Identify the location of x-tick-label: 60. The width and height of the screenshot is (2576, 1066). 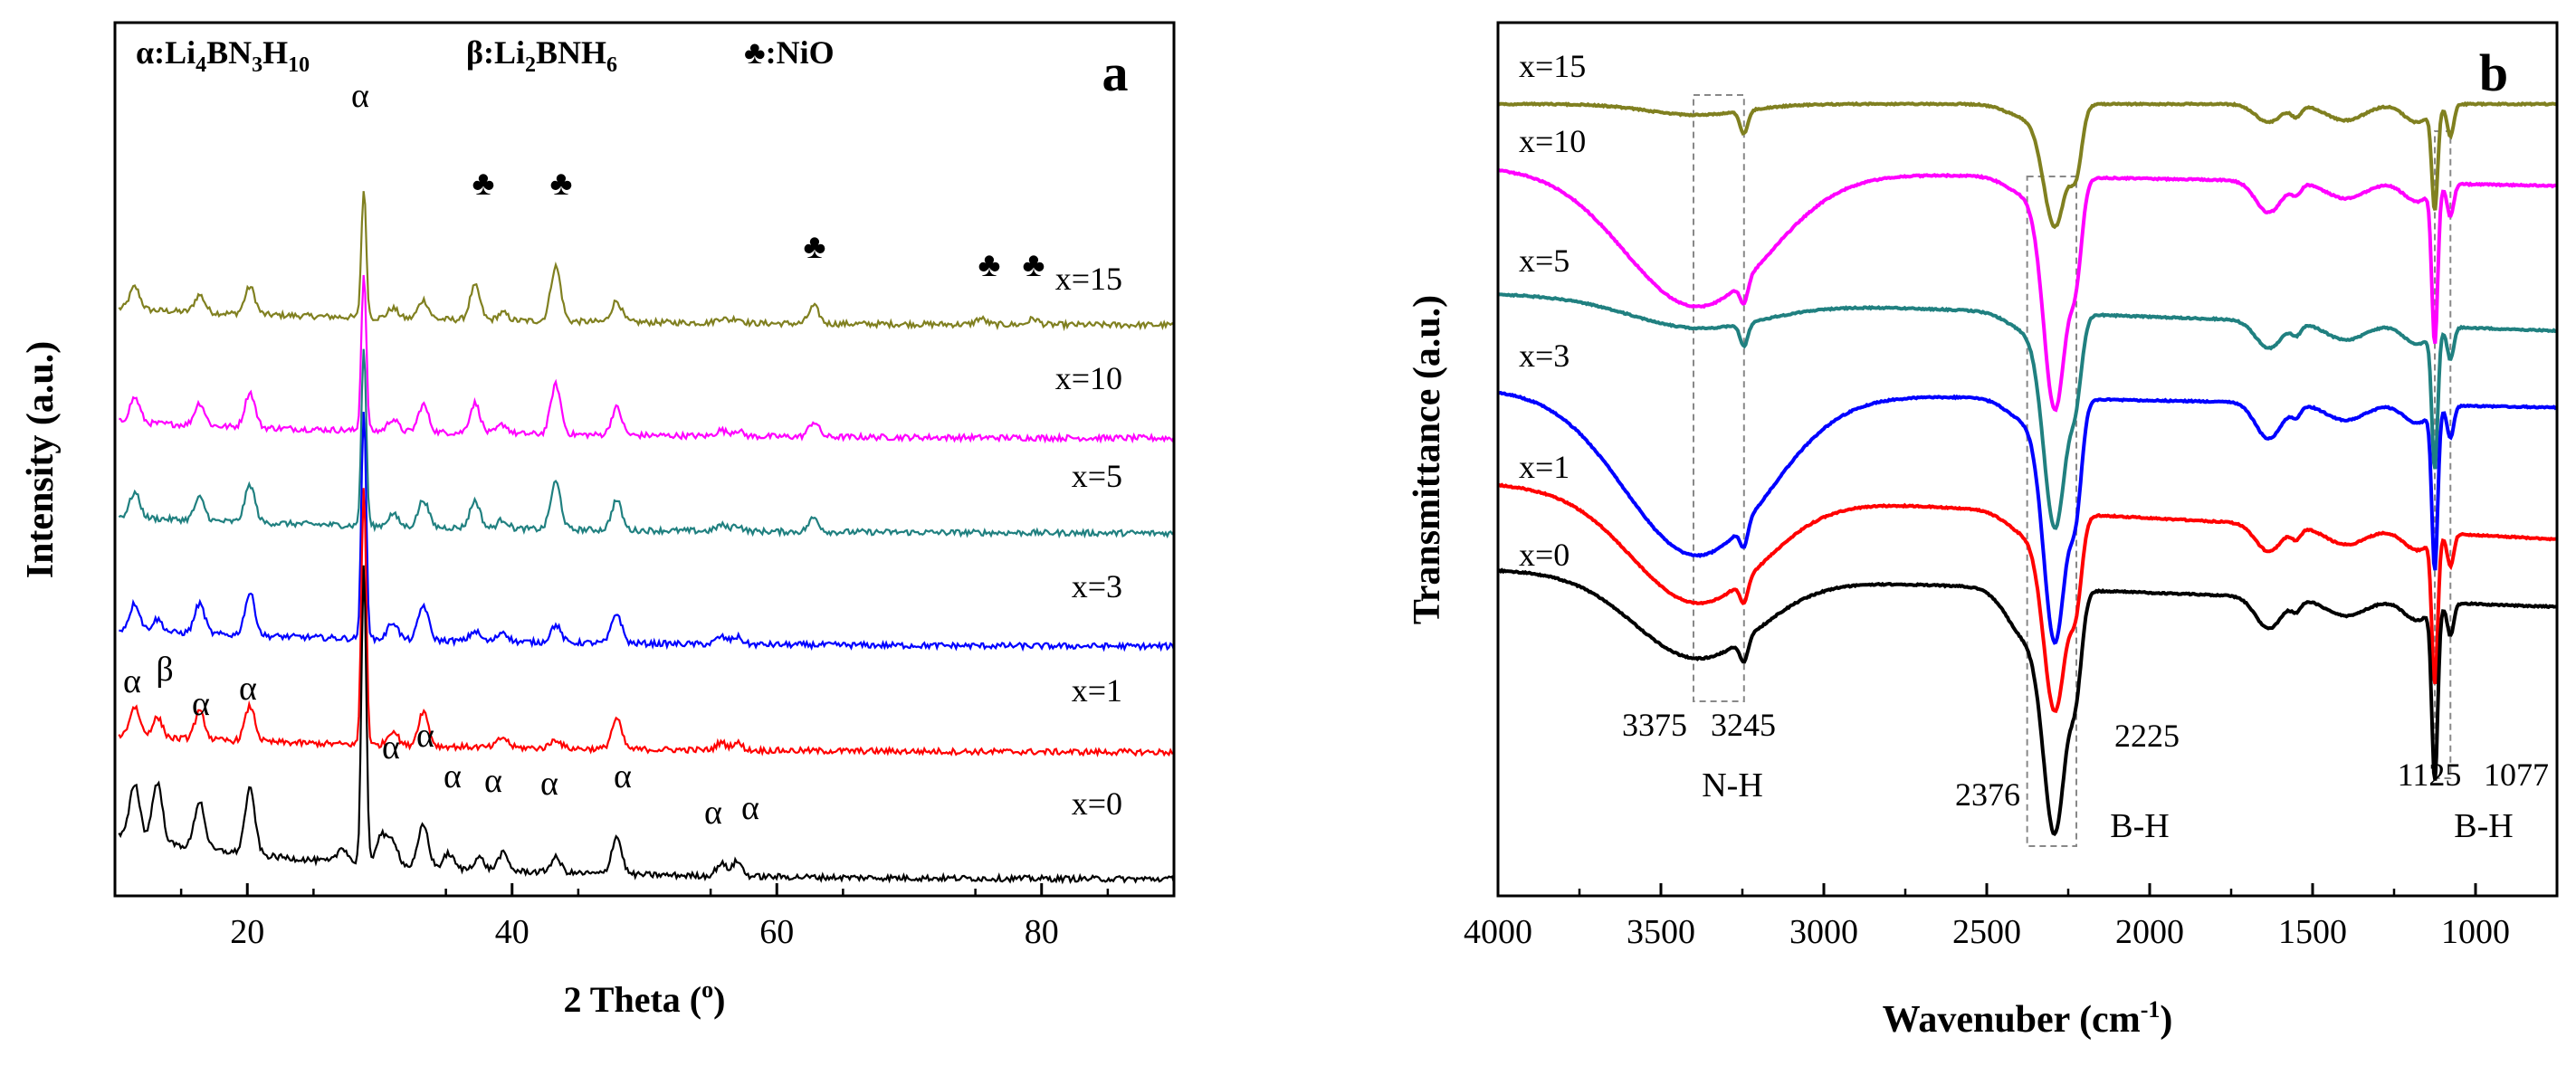
(777, 932).